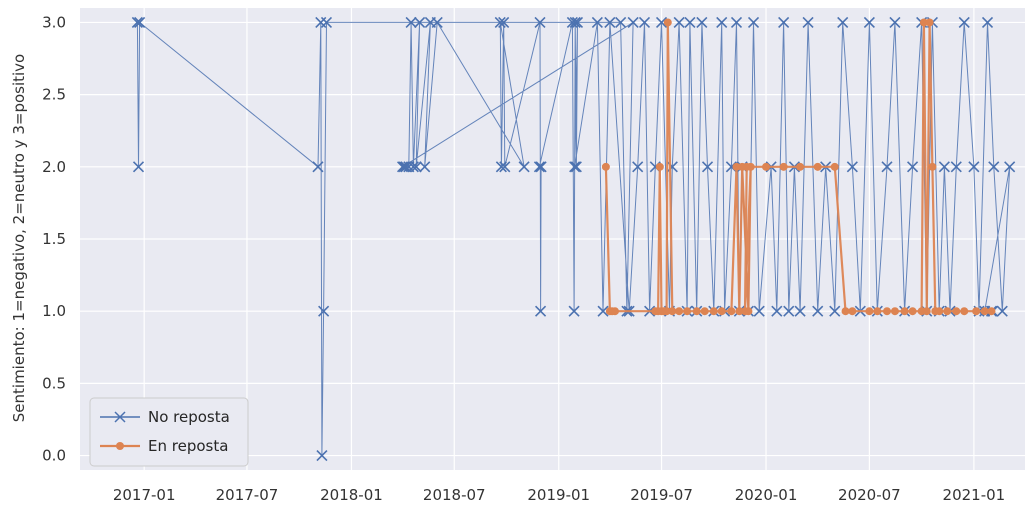 This screenshot has height=511, width=1030. What do you see at coordinates (54, 383) in the screenshot?
I see `y-tick-label: 0.5` at bounding box center [54, 383].